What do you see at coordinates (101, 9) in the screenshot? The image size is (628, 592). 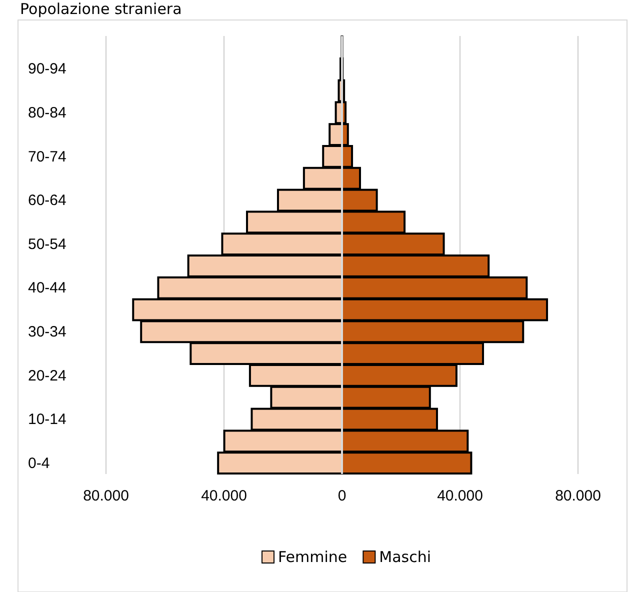 I see `chart-title: Popolazione straniera` at bounding box center [101, 9].